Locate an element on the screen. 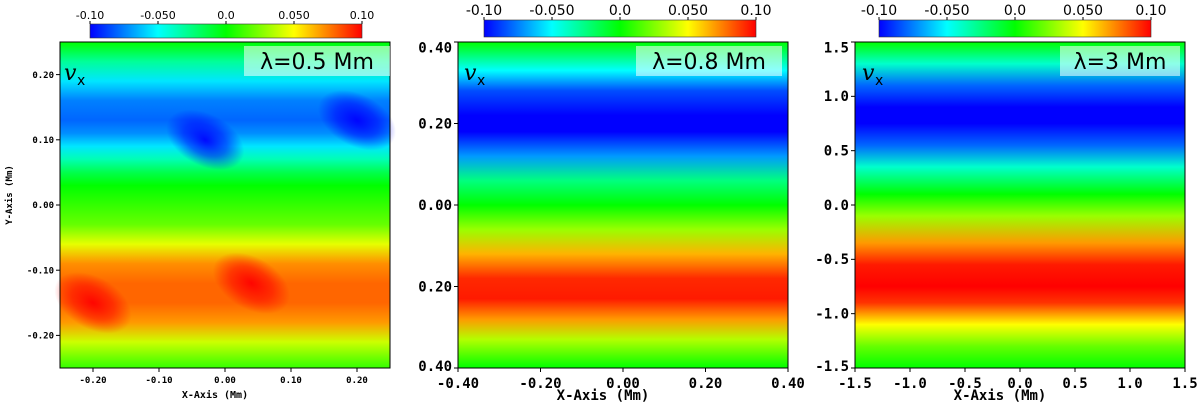 Image resolution: width=1200 pixels, height=408 pixels. y-tick-label: 0.5 is located at coordinates (836, 152).